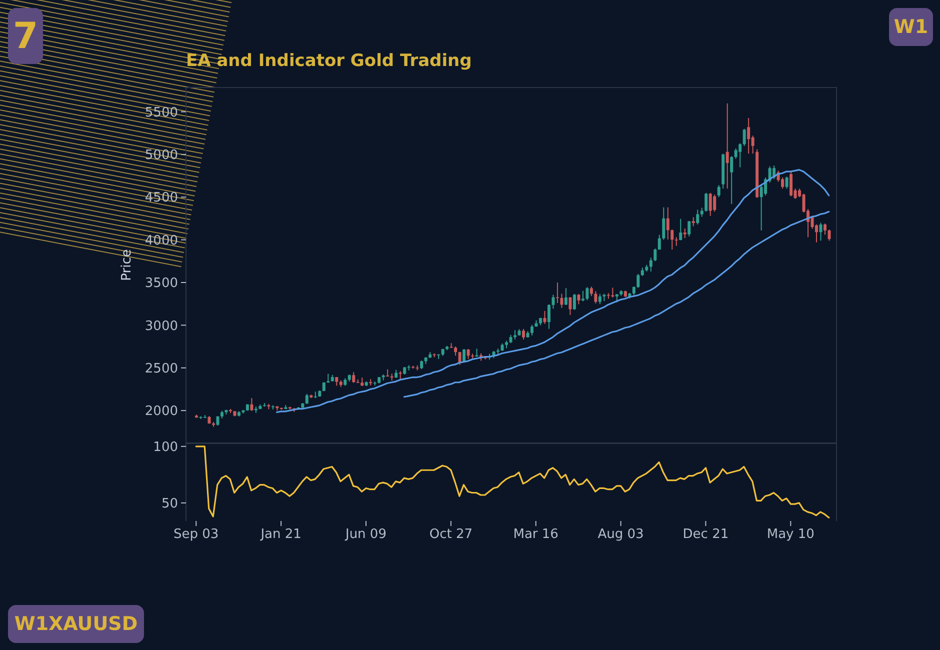 Image resolution: width=940 pixels, height=650 pixels. I want to click on x-tick-label: May 10, so click(790, 534).